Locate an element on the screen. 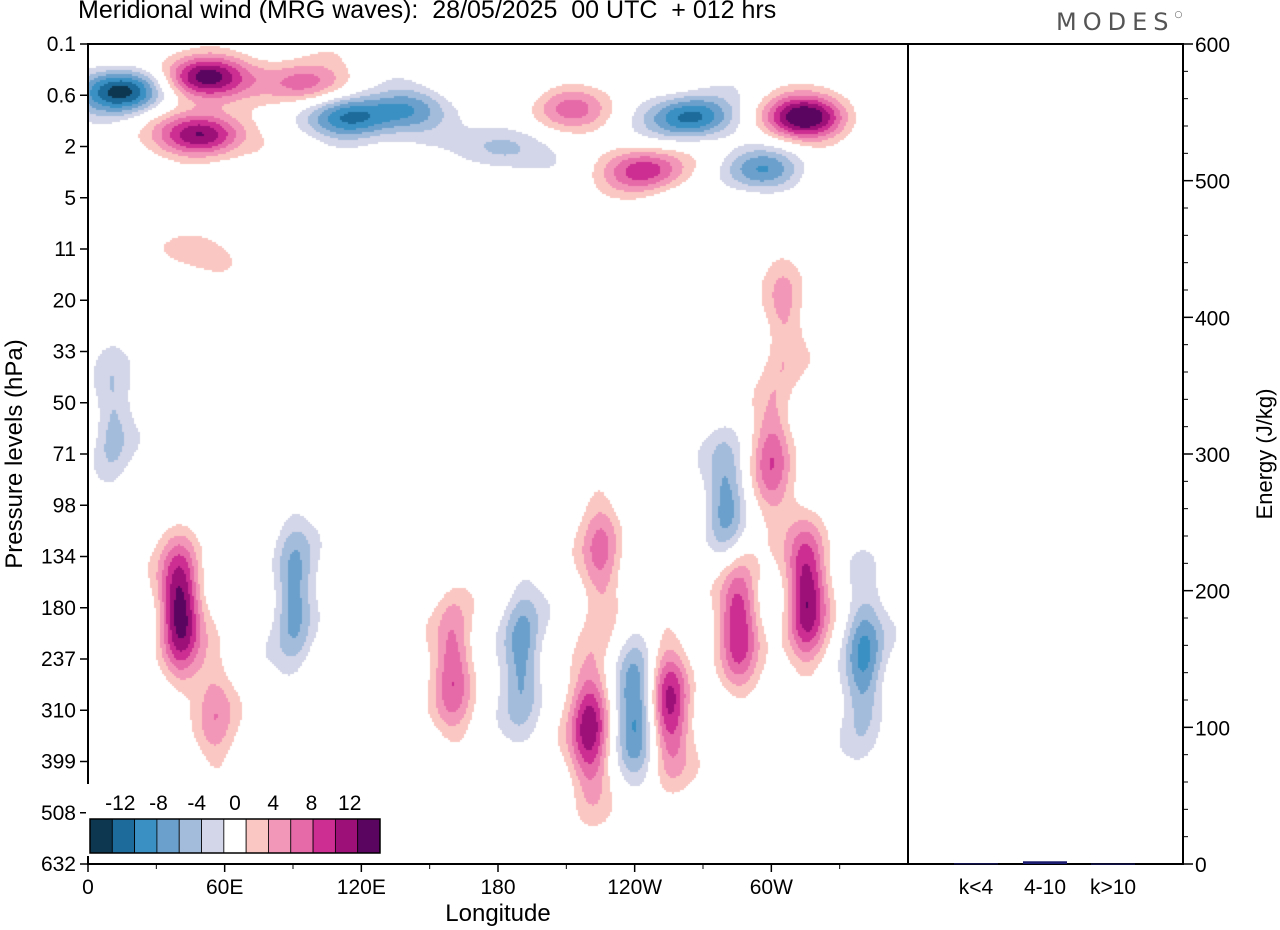 The height and width of the screenshot is (930, 1280). y-tick-label: 98 is located at coordinates (64, 505).